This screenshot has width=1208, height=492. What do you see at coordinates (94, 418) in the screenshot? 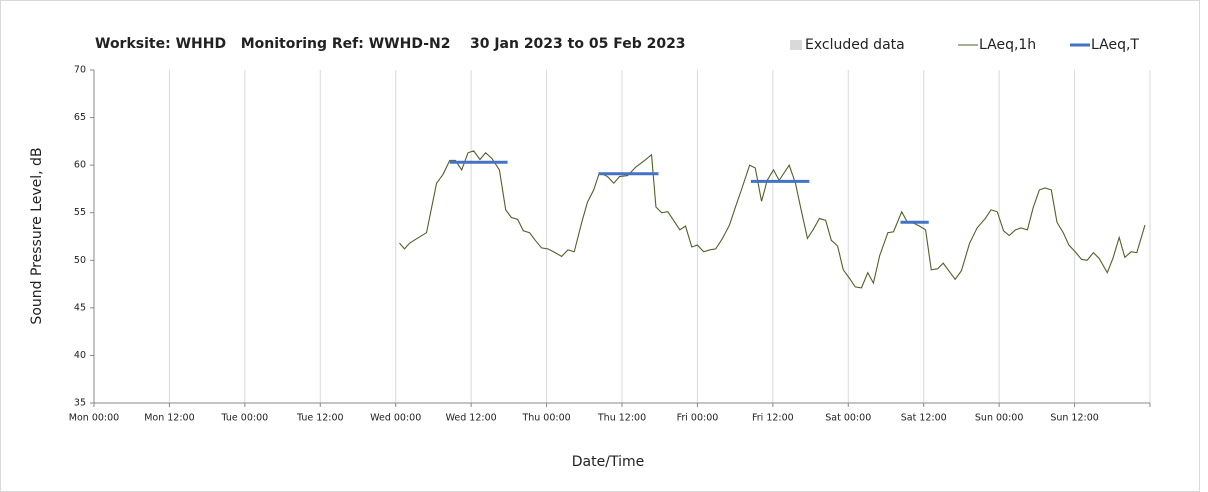
I see `x-tick-label: Mon 00:00` at bounding box center [94, 418].